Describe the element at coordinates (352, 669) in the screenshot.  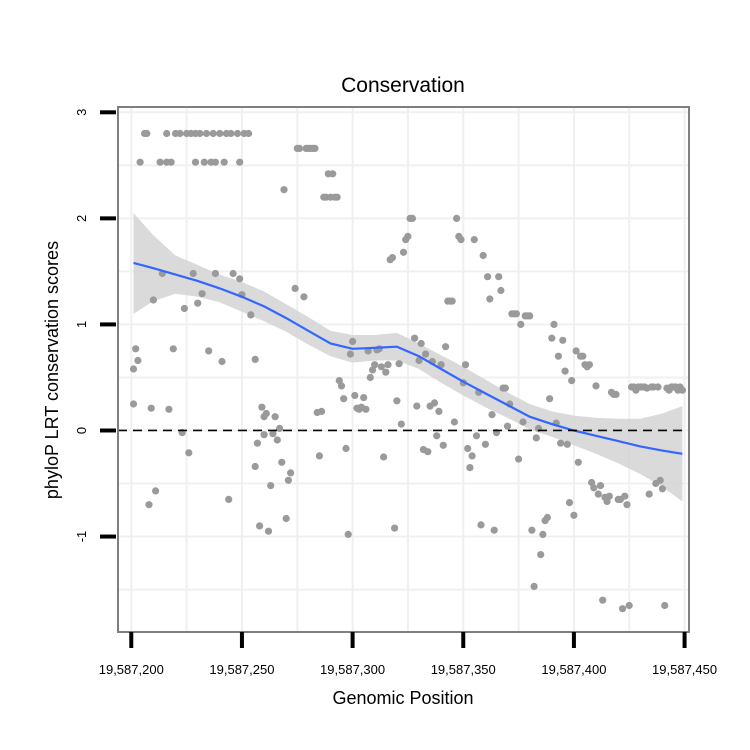
I see `x-tick-label: 19,587,300` at that location.